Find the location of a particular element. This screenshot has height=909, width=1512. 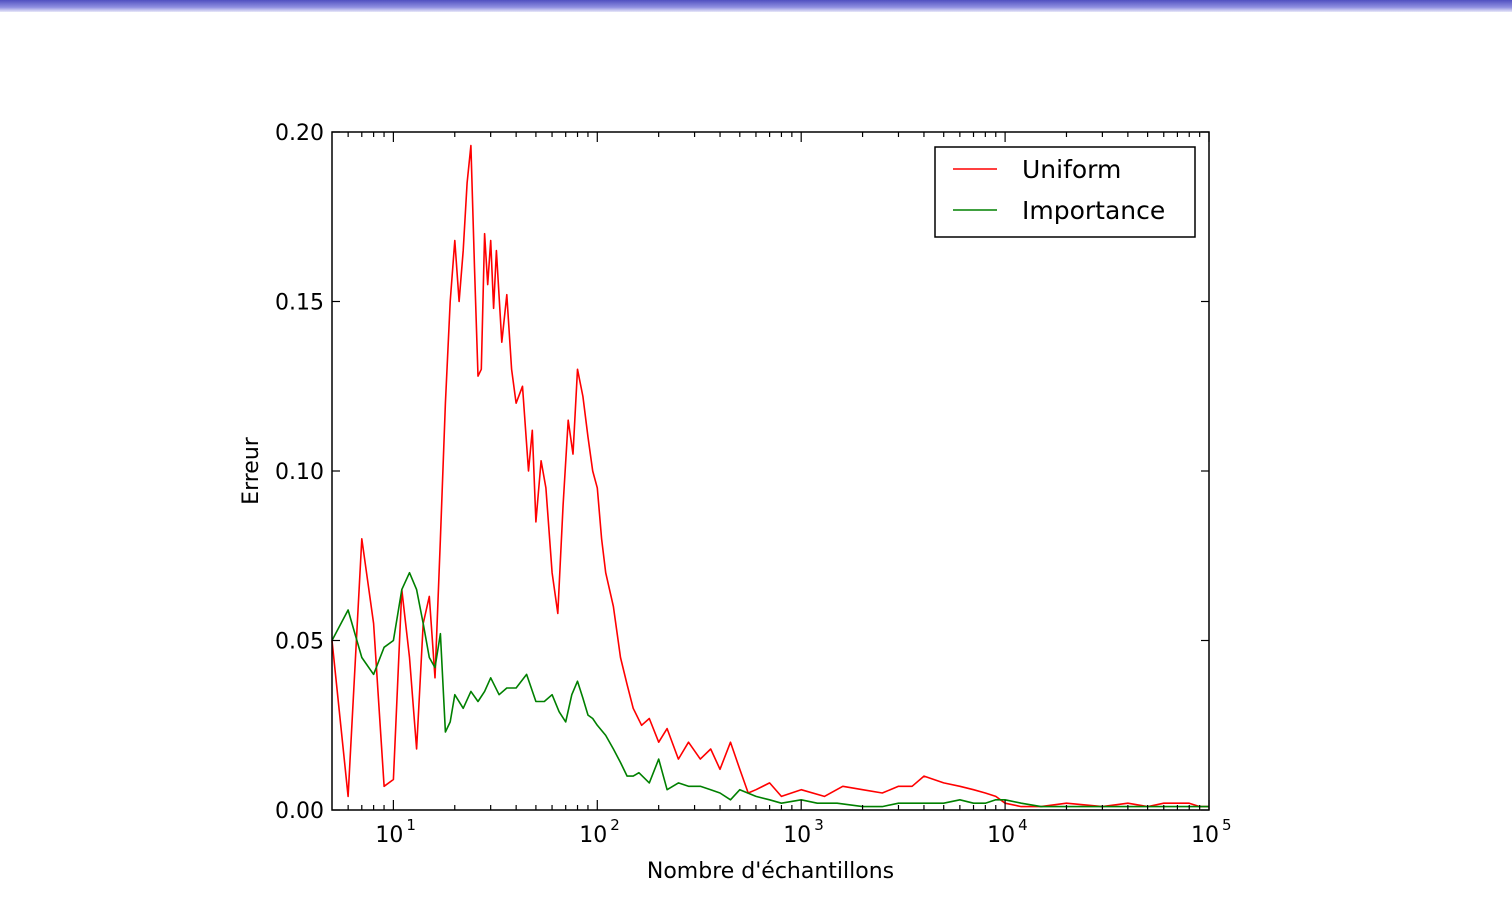

y-tick-label: 0.00 is located at coordinates (299, 811).